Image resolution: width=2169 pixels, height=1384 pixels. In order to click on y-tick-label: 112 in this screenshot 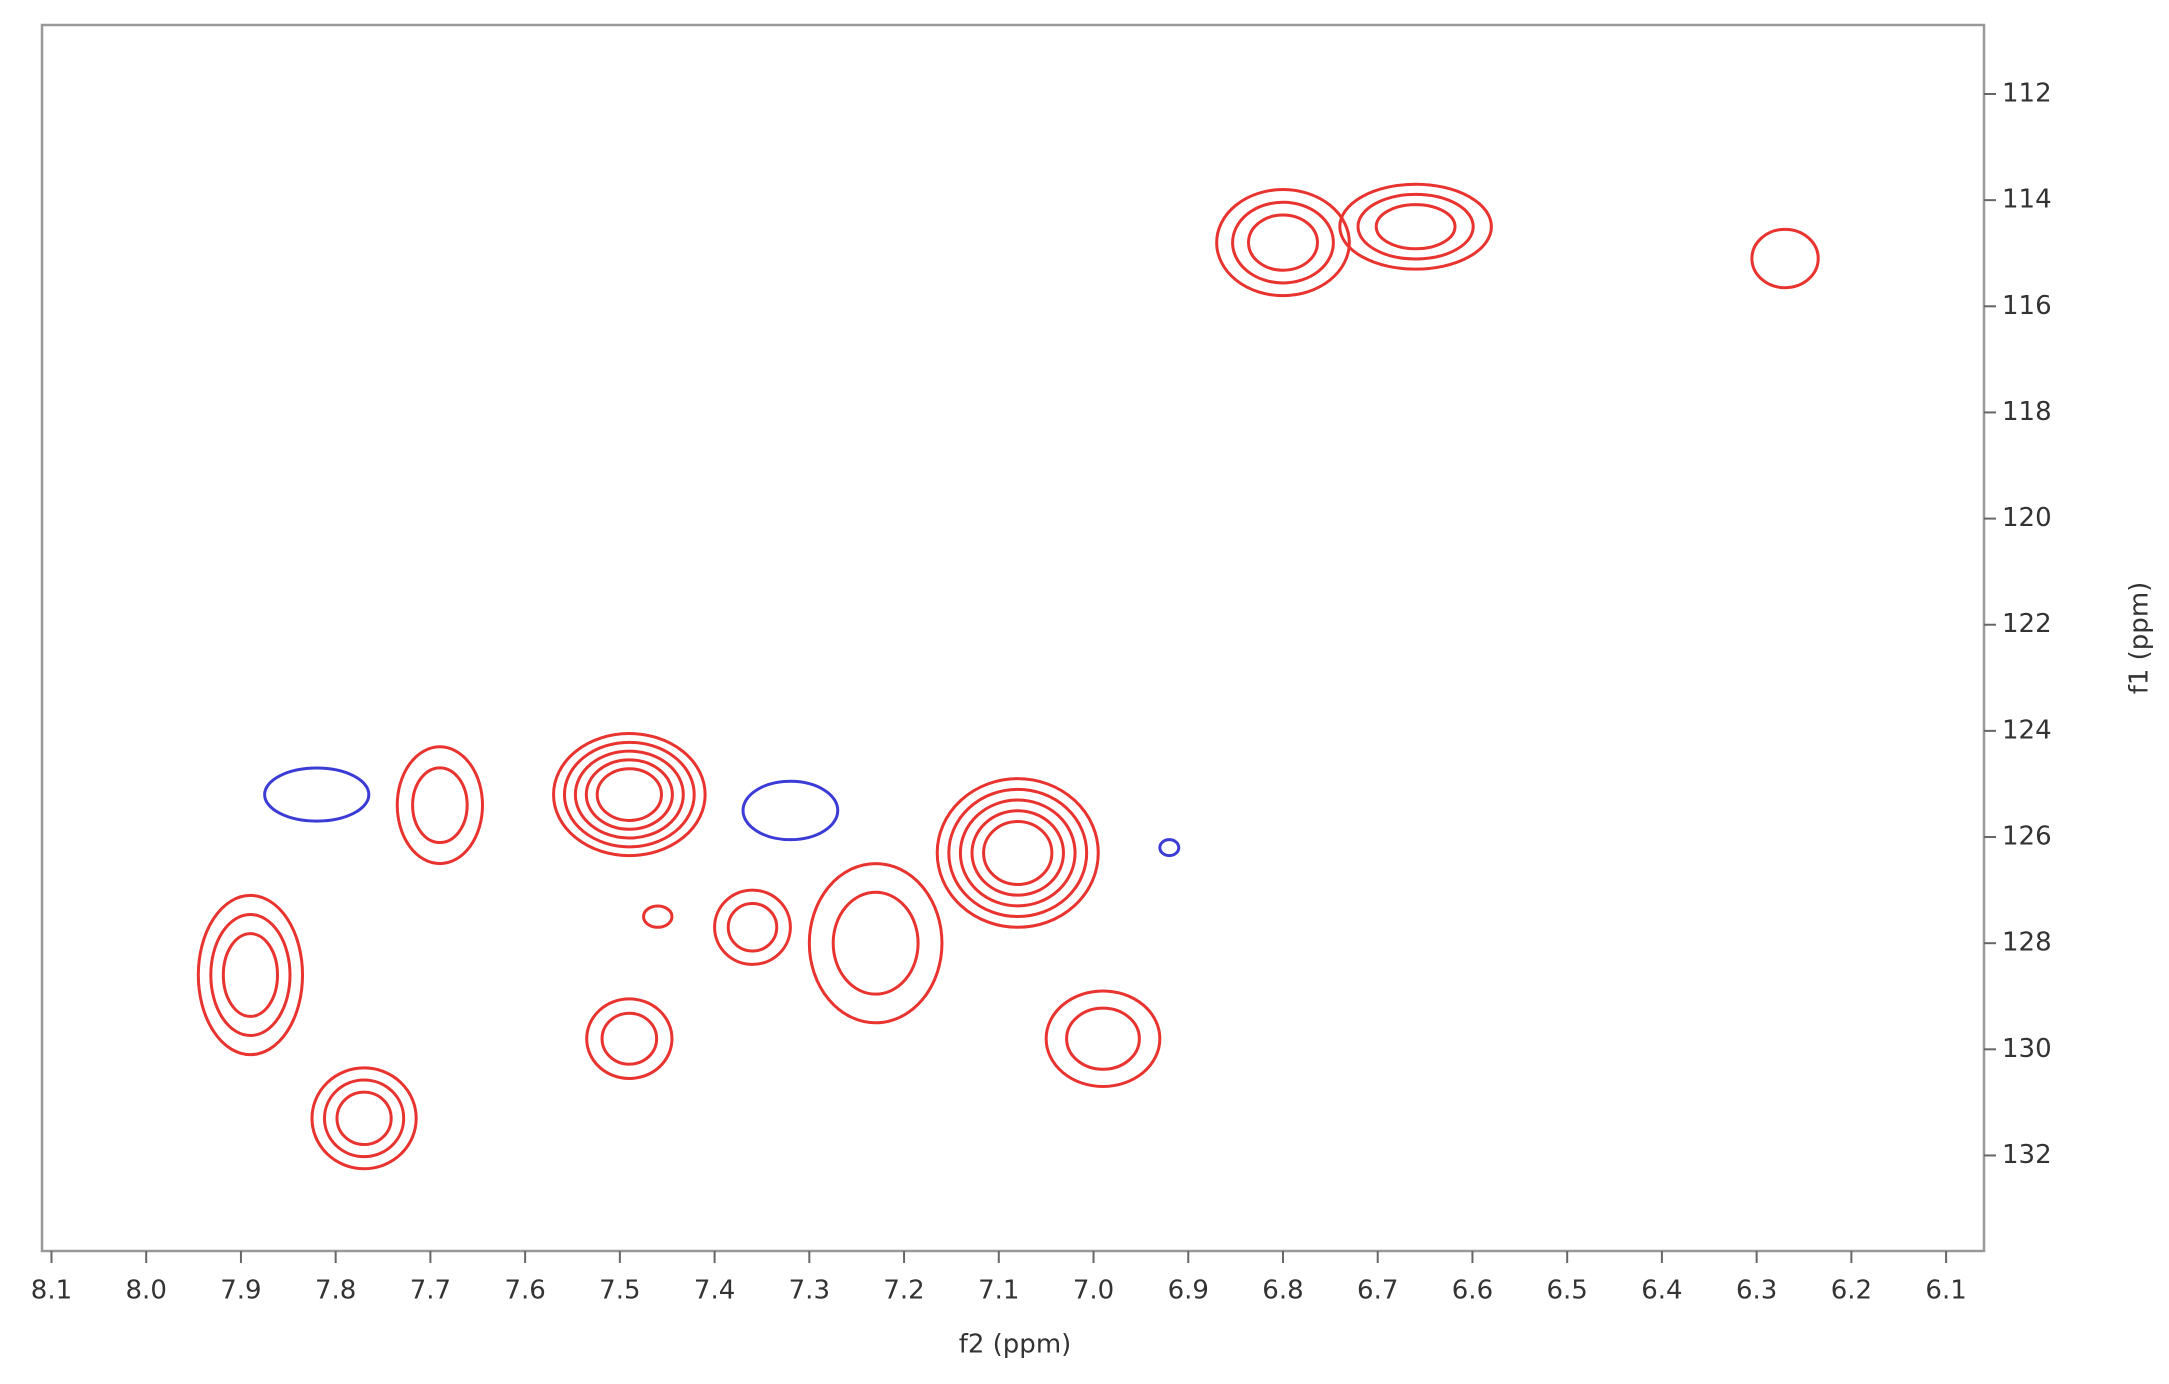, I will do `click(2027, 93)`.